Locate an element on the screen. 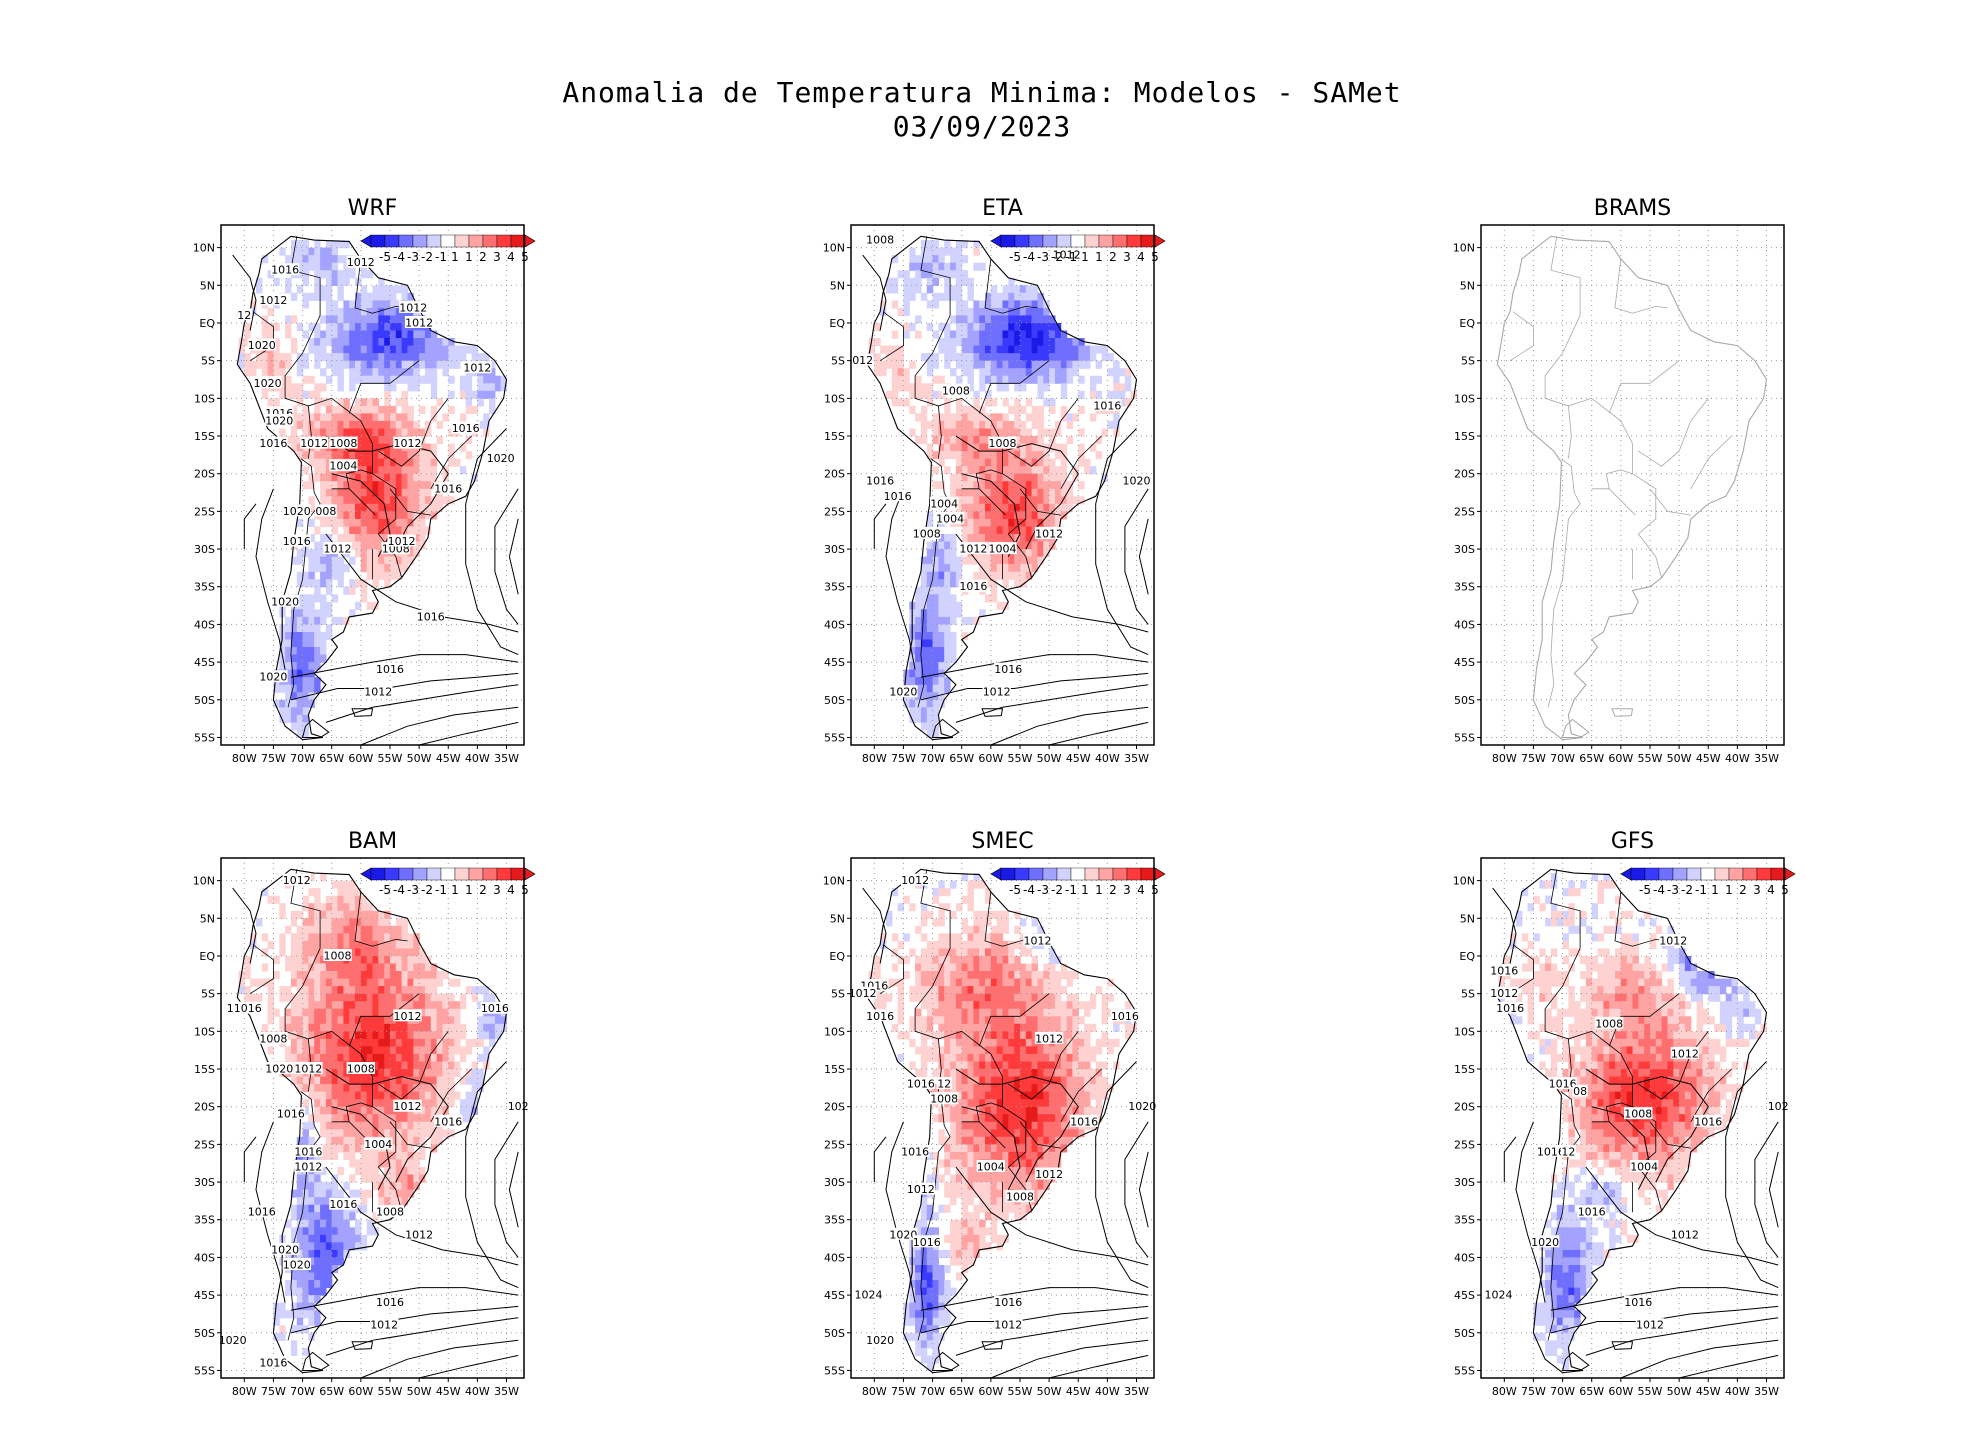  colorbar: -5 -4 -3 -2 -1 1 1 2 3 4 5 is located at coordinates (1708, 882).